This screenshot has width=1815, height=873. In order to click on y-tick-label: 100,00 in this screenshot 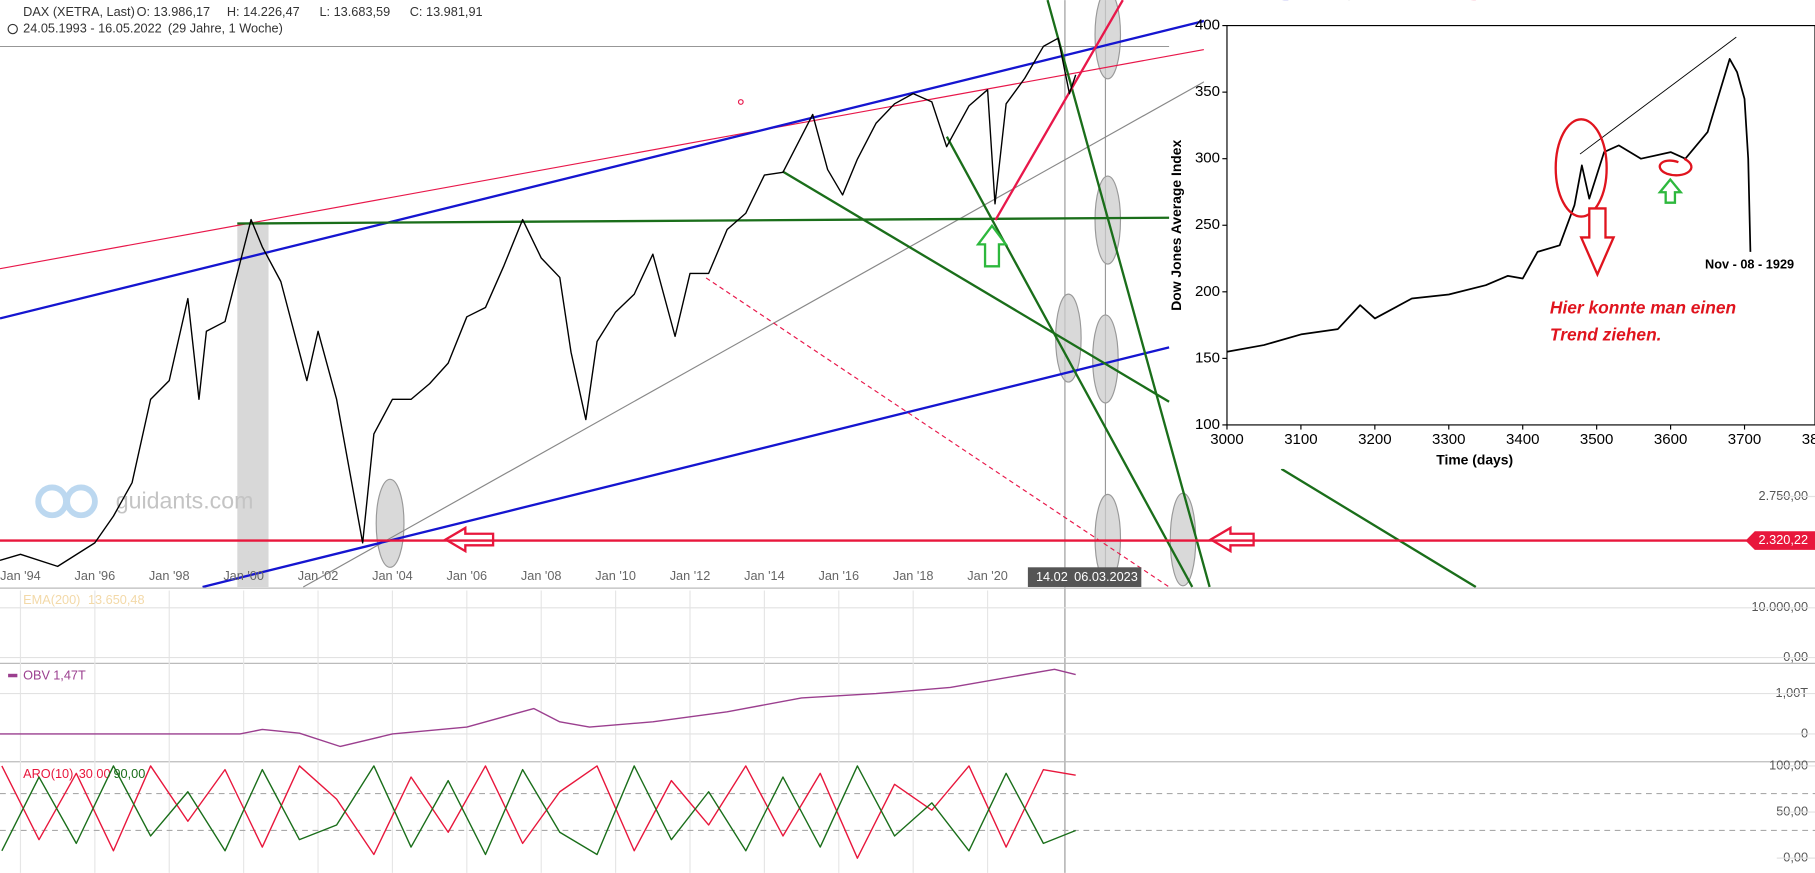, I will do `click(1788, 764)`.